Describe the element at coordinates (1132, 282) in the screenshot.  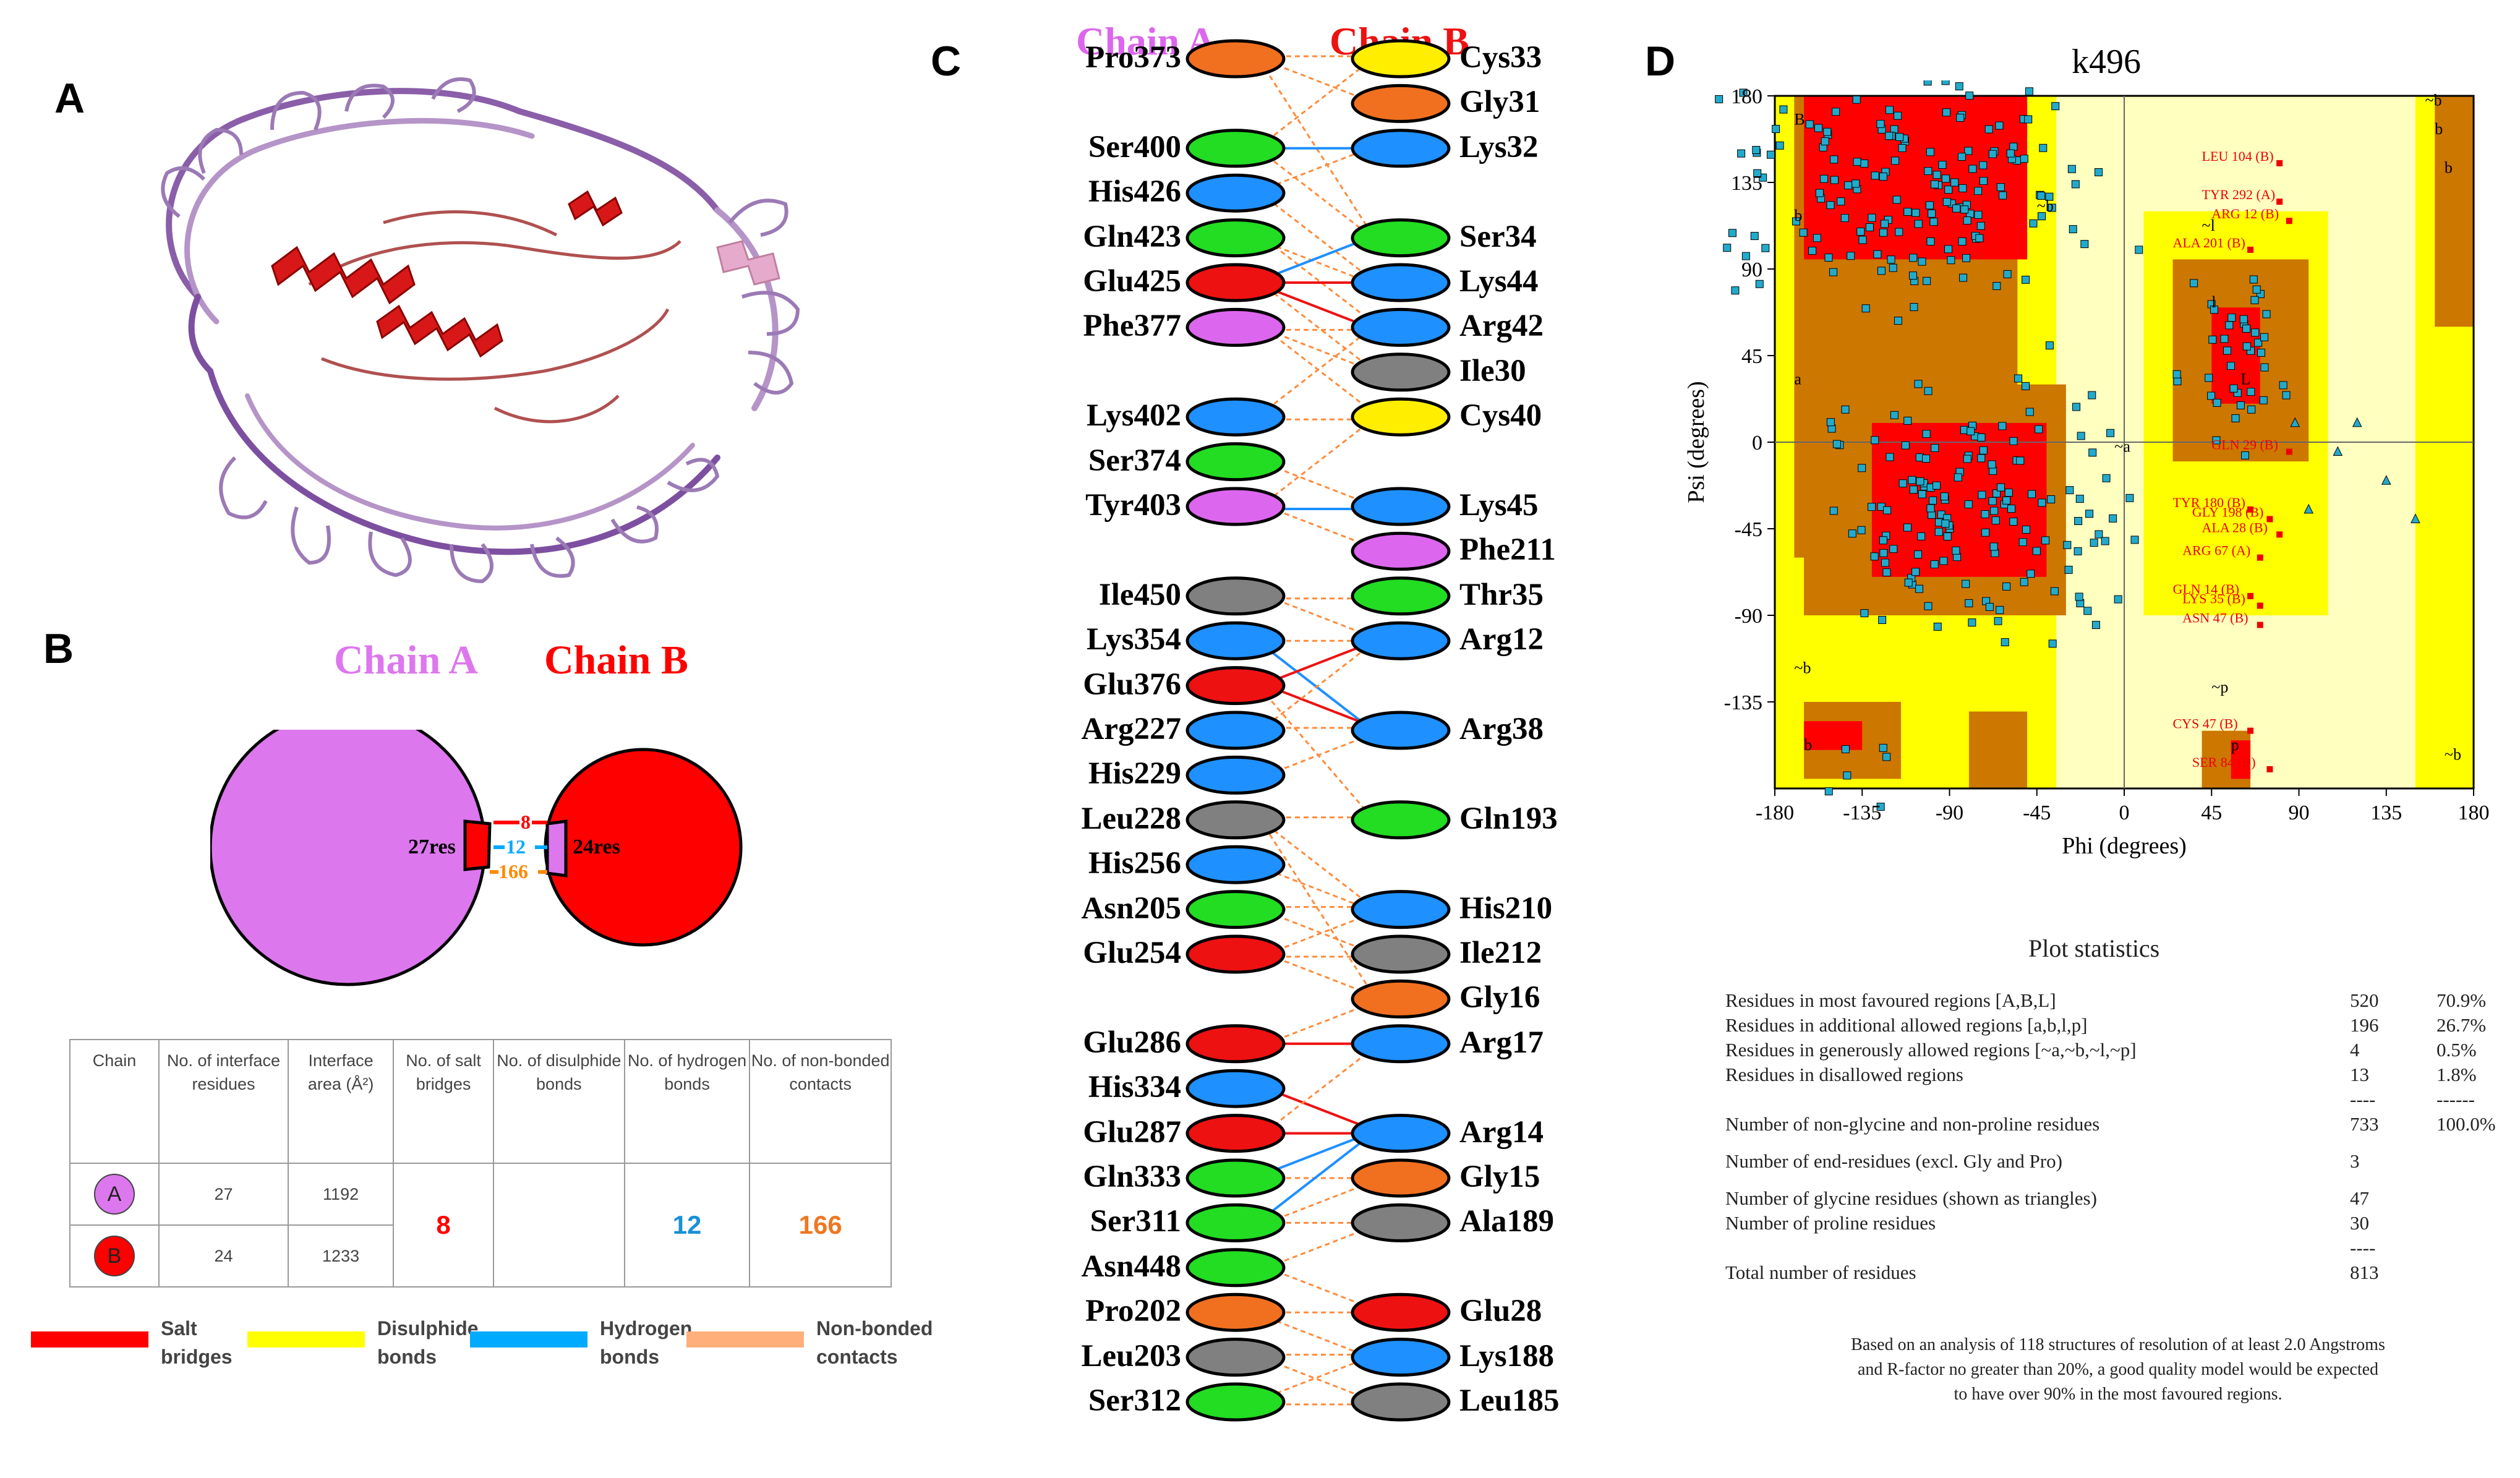
I see `chain-a-residue-label: Glu425` at that location.